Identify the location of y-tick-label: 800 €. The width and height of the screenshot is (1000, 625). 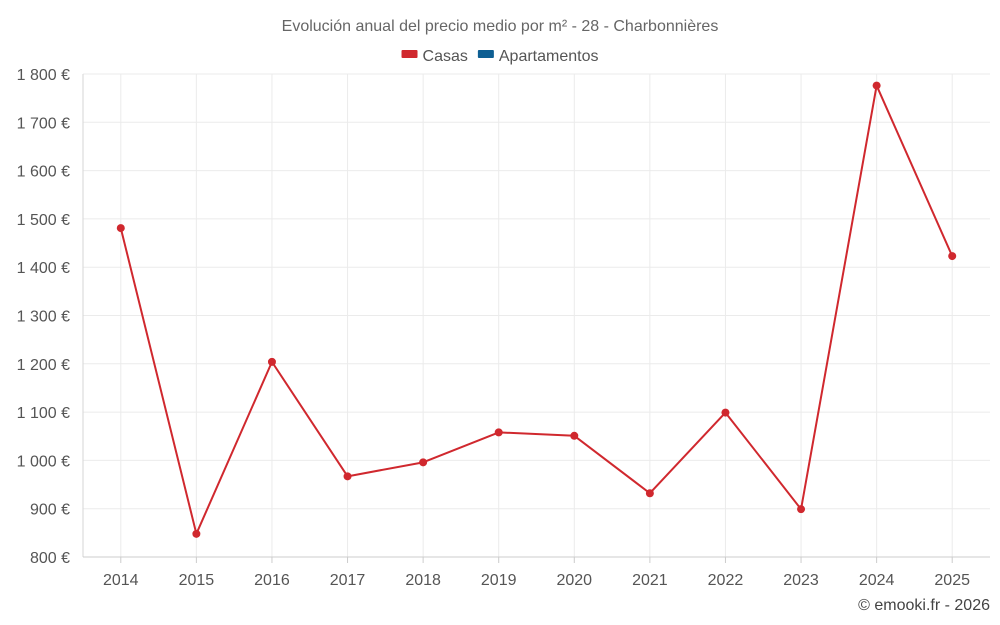
(50, 558).